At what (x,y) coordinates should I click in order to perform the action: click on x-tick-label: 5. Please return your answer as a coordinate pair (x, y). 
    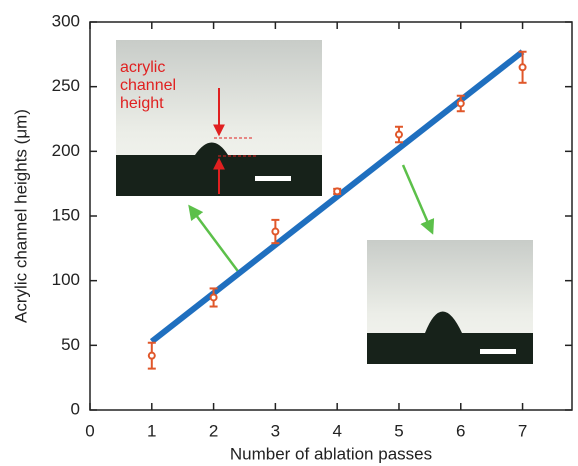
    Looking at the image, I should click on (398, 430).